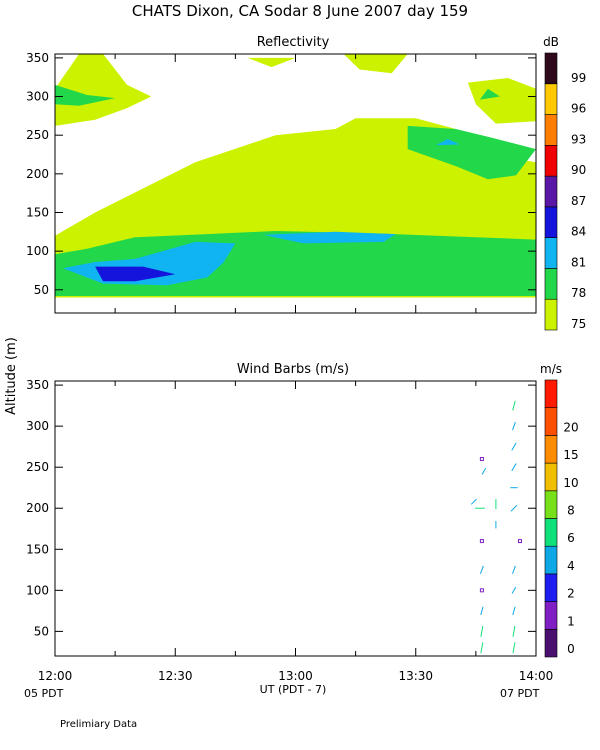 This screenshot has height=750, width=600. What do you see at coordinates (570, 483) in the screenshot?
I see `wind-colorbar-label: 10` at bounding box center [570, 483].